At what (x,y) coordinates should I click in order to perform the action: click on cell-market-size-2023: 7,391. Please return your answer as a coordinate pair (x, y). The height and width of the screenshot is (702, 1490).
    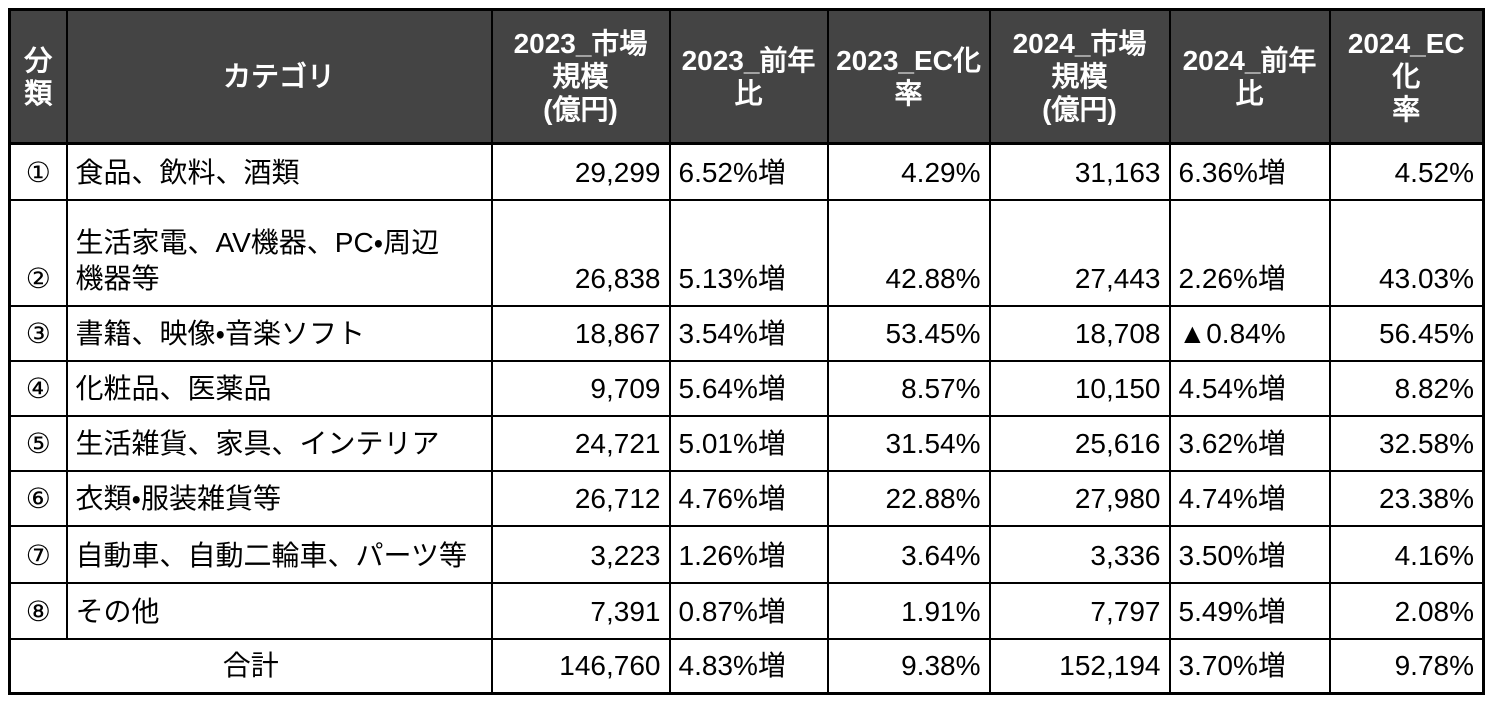
    Looking at the image, I should click on (580, 610).